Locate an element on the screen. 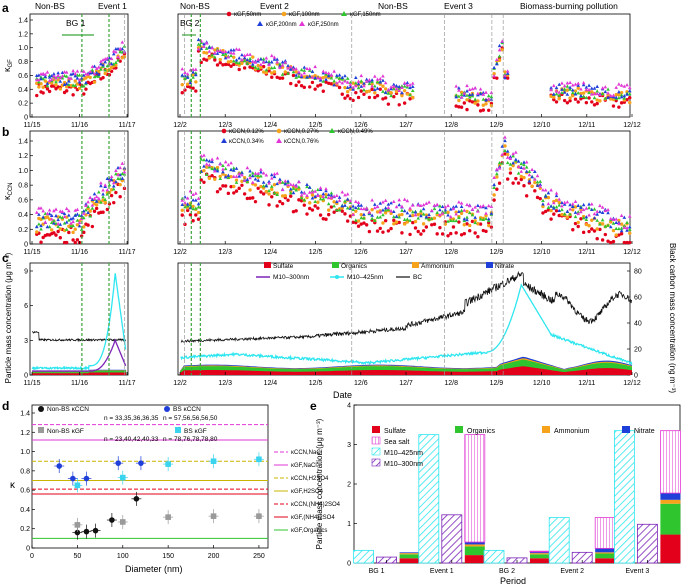 The height and width of the screenshot is (588, 685). bar-ammonium is located at coordinates (409, 554).